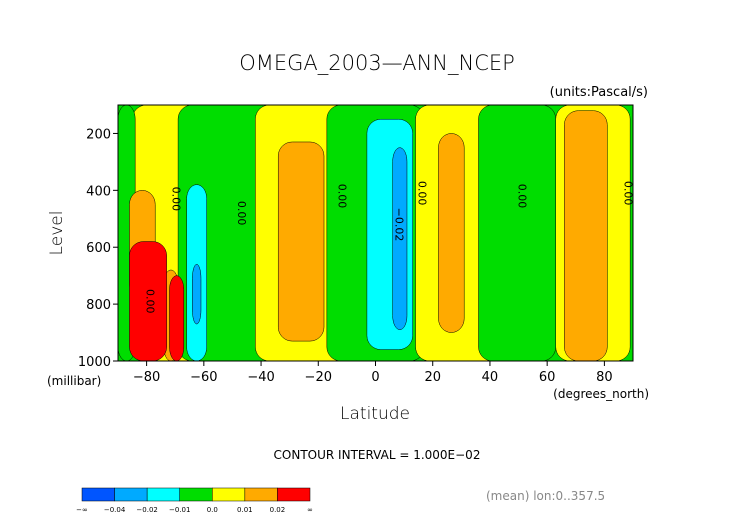 The height and width of the screenshot is (532, 752). What do you see at coordinates (586, 235) in the screenshot?
I see `region-orange-north-polar` at bounding box center [586, 235].